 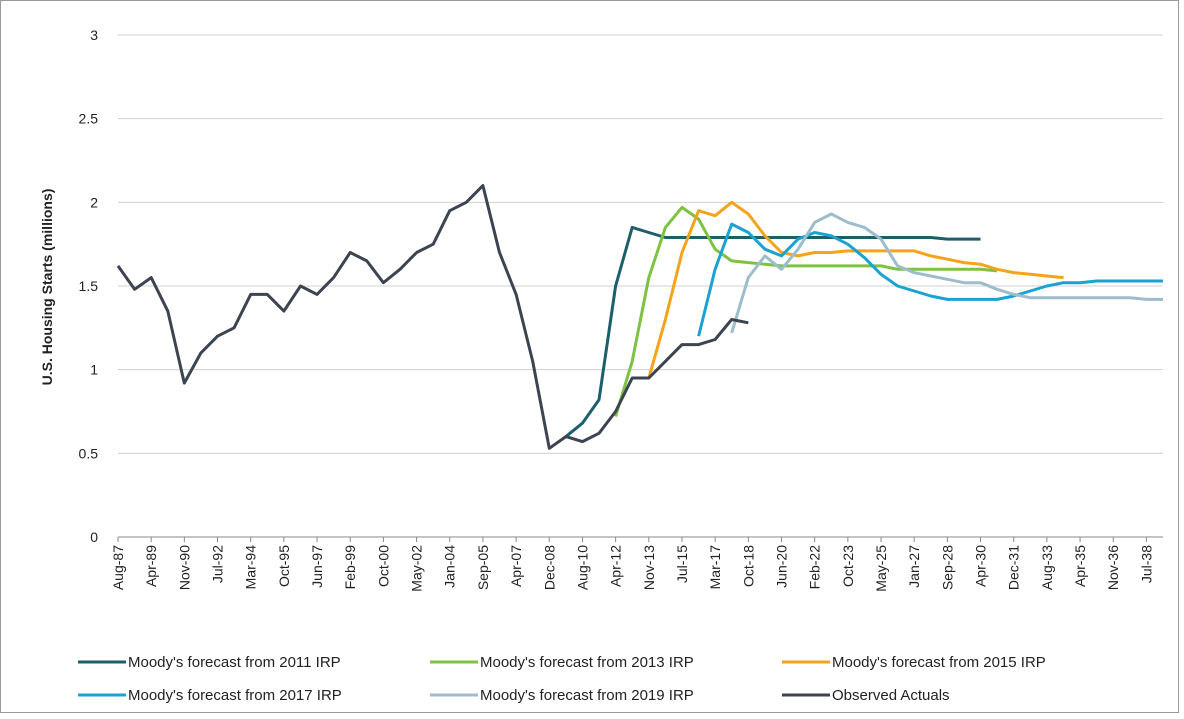 What do you see at coordinates (350, 567) in the screenshot?
I see `x-tick-label: Feb-99` at bounding box center [350, 567].